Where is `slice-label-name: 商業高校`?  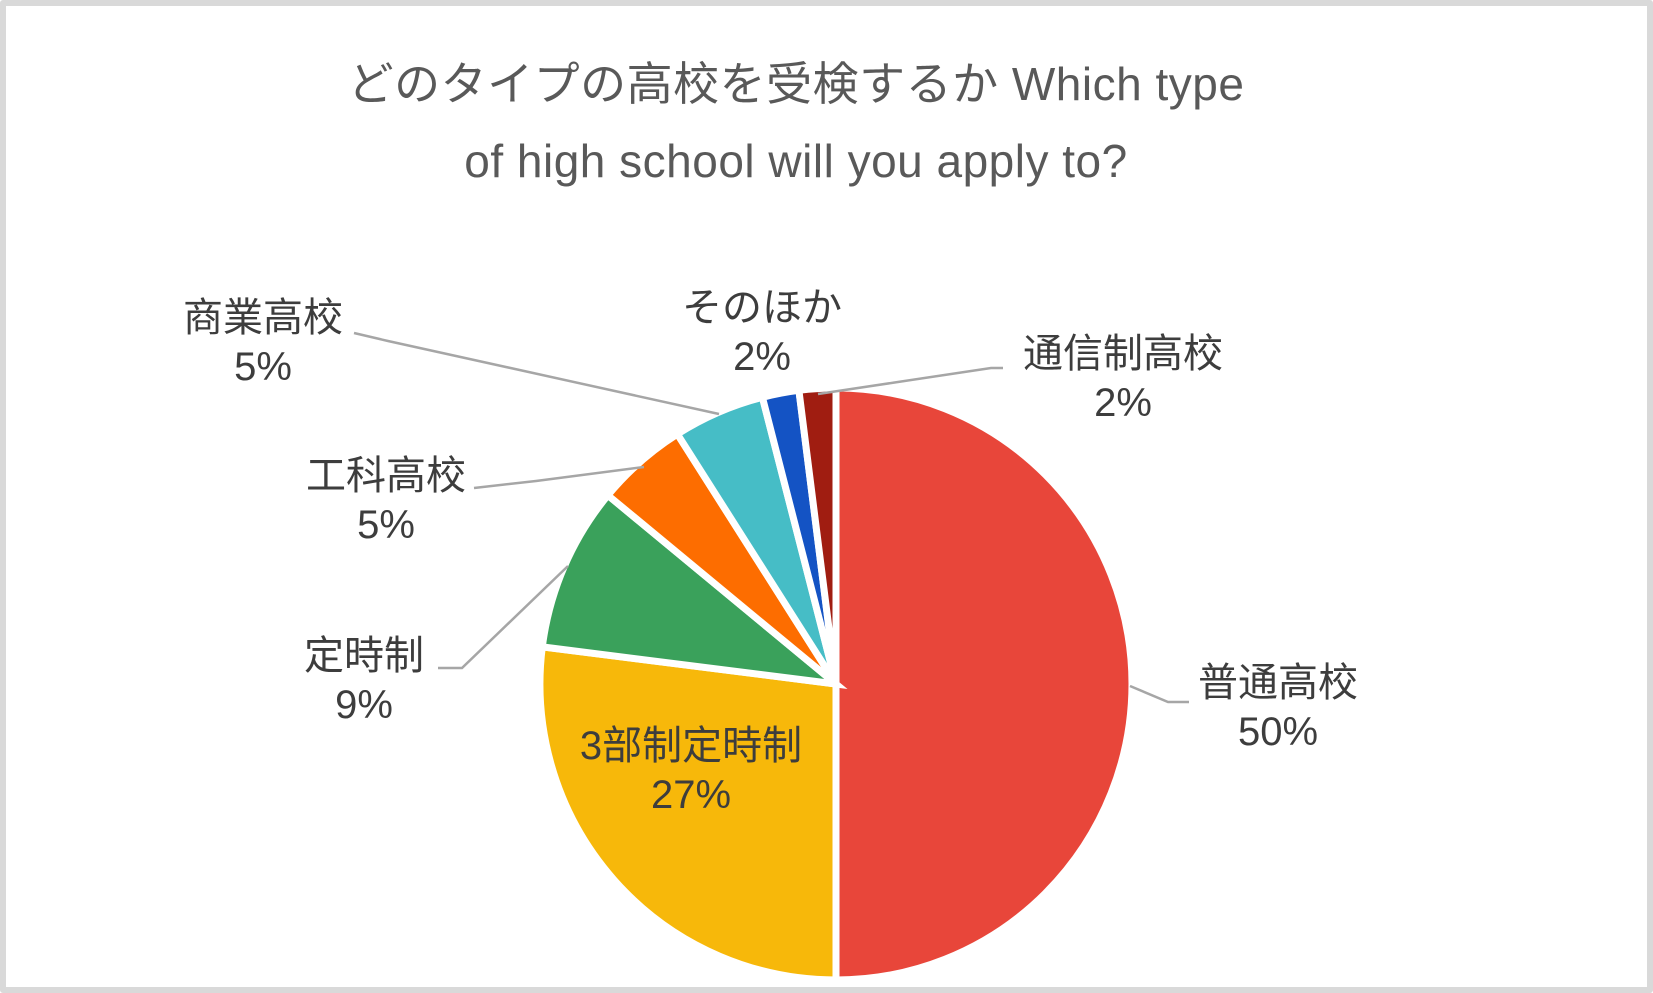
slice-label-name: 商業高校 is located at coordinates (263, 318).